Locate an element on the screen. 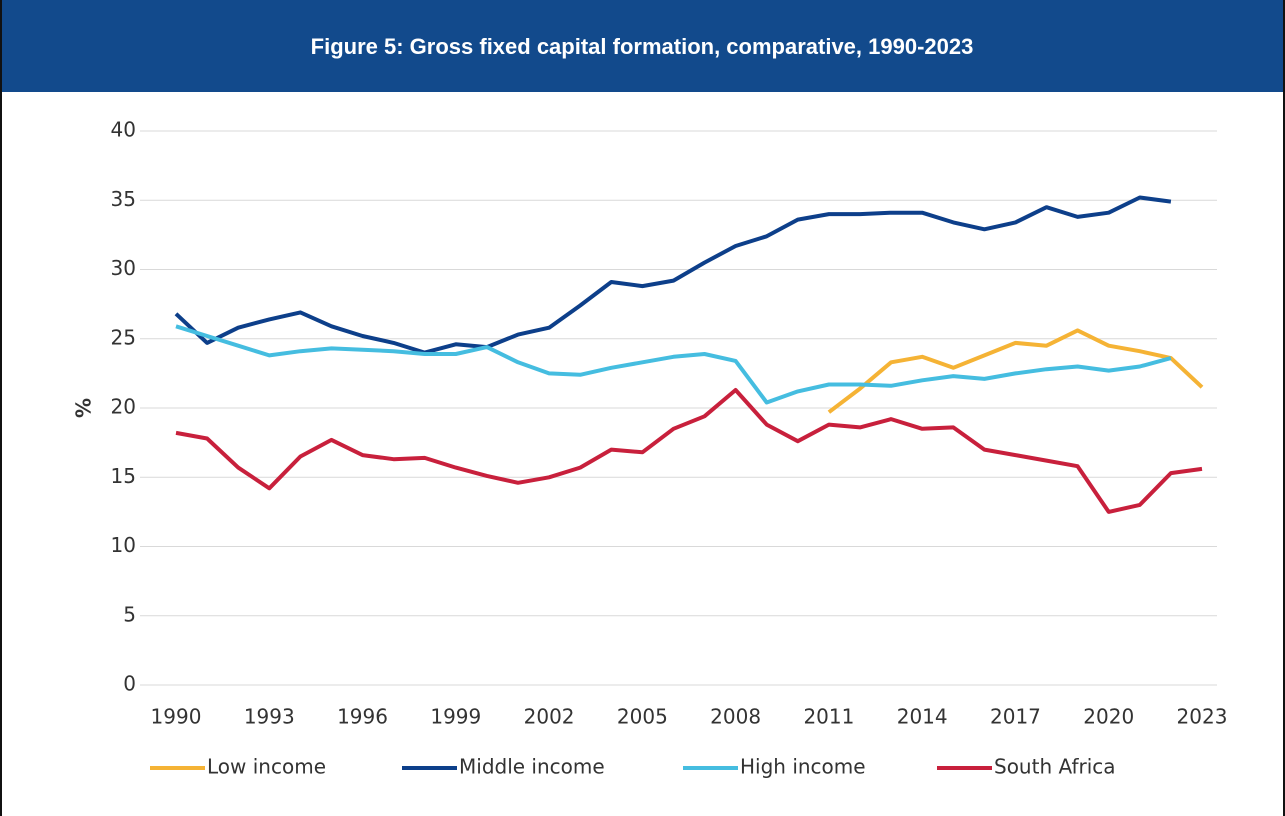 Image resolution: width=1285 pixels, height=816 pixels. legend-label: Middle income is located at coordinates (532, 767).